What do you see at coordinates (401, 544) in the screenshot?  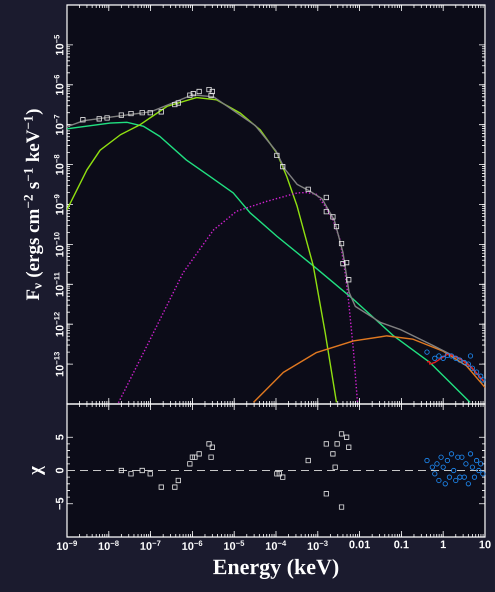 I see `x-tick-label: 0.1` at bounding box center [401, 544].